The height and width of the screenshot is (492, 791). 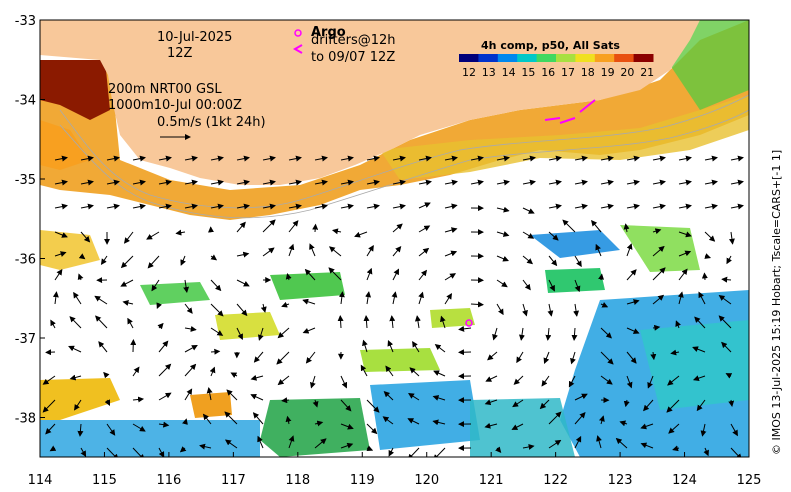 I want to click on date-label: 10-Jul-2025, so click(x=195, y=37).